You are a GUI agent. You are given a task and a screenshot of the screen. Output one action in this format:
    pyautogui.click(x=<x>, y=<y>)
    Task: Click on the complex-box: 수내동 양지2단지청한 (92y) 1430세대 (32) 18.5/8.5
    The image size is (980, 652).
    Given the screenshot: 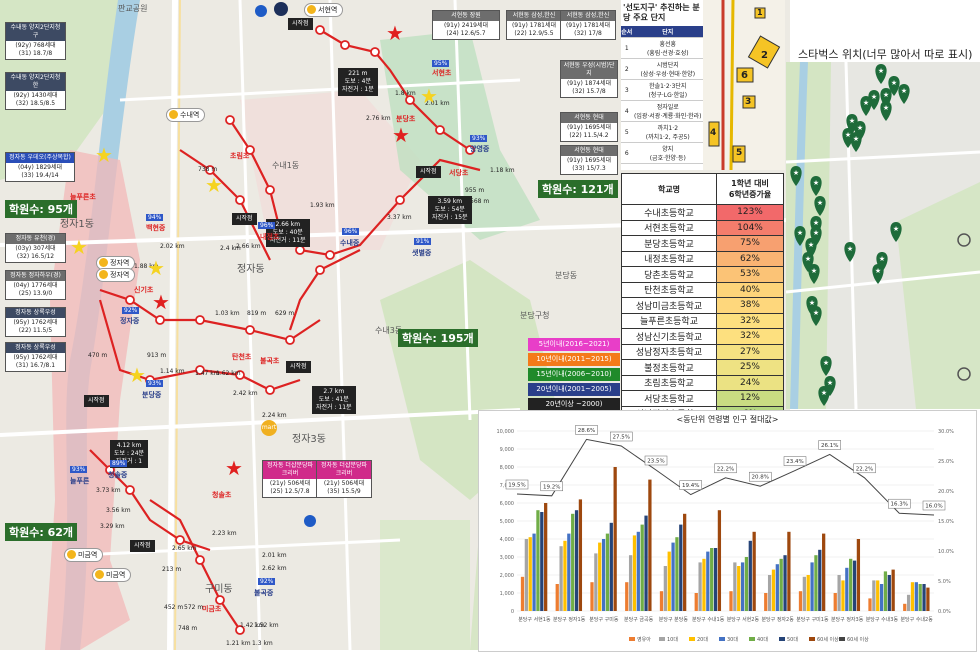 What is the action you would take?
    pyautogui.click(x=35, y=91)
    